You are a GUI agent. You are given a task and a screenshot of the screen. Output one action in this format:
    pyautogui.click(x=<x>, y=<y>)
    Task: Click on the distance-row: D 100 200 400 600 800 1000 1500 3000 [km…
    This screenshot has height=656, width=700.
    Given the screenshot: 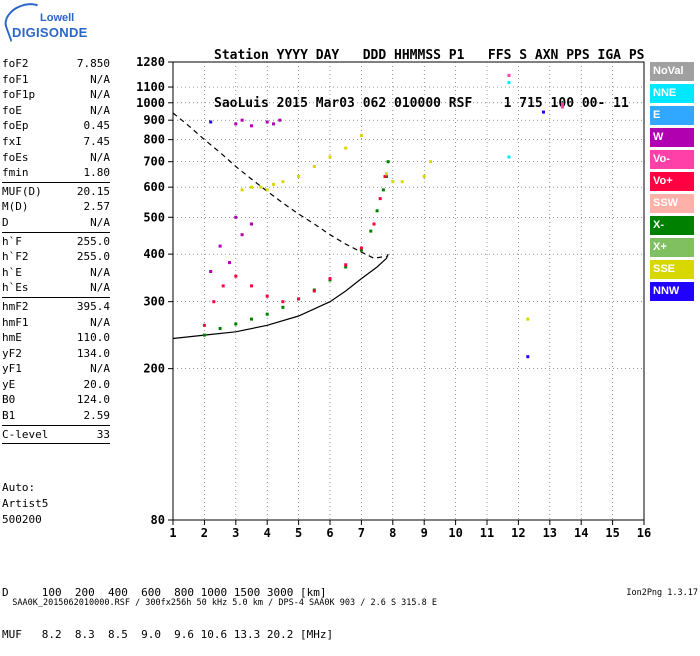 What is the action you would take?
    pyautogui.click(x=164, y=592)
    